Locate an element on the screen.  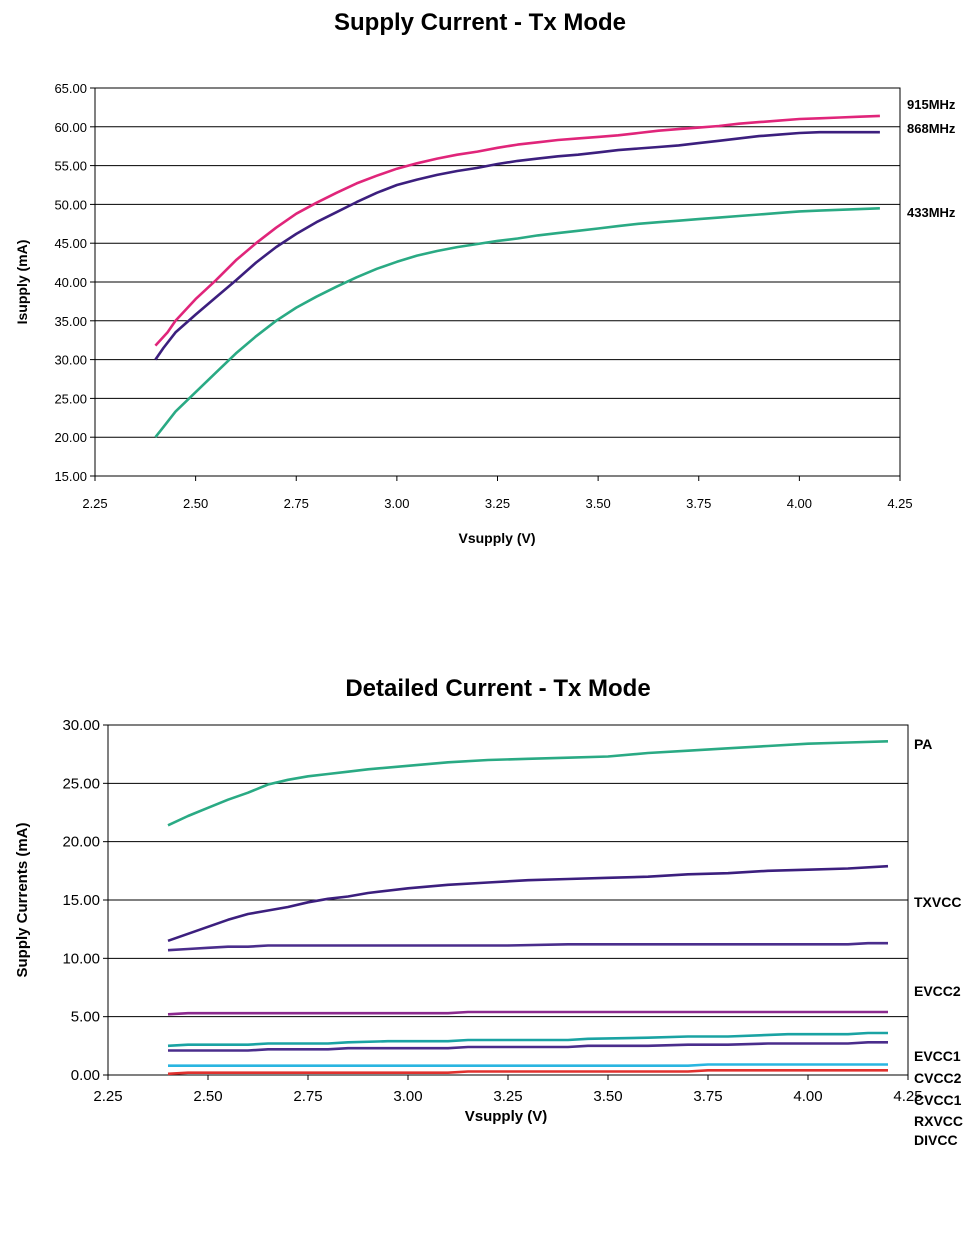
series-line-433mhz is located at coordinates (517, 323).